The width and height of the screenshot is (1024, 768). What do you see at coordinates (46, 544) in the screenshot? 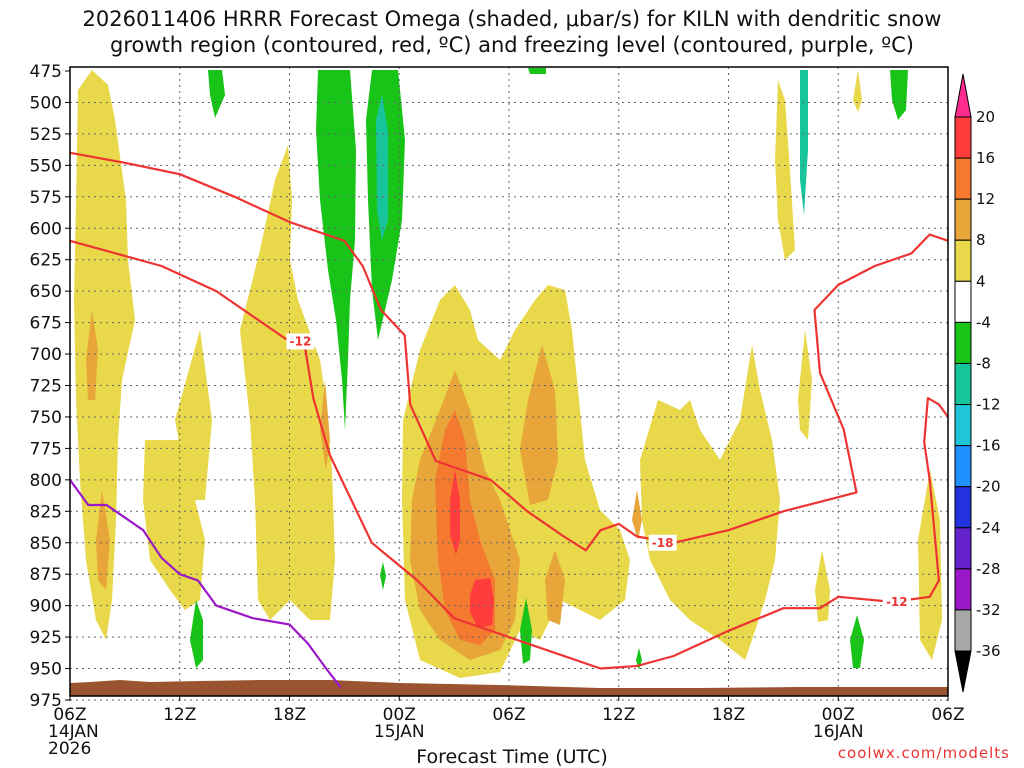
I see `y-tick-label: 850` at bounding box center [46, 544].